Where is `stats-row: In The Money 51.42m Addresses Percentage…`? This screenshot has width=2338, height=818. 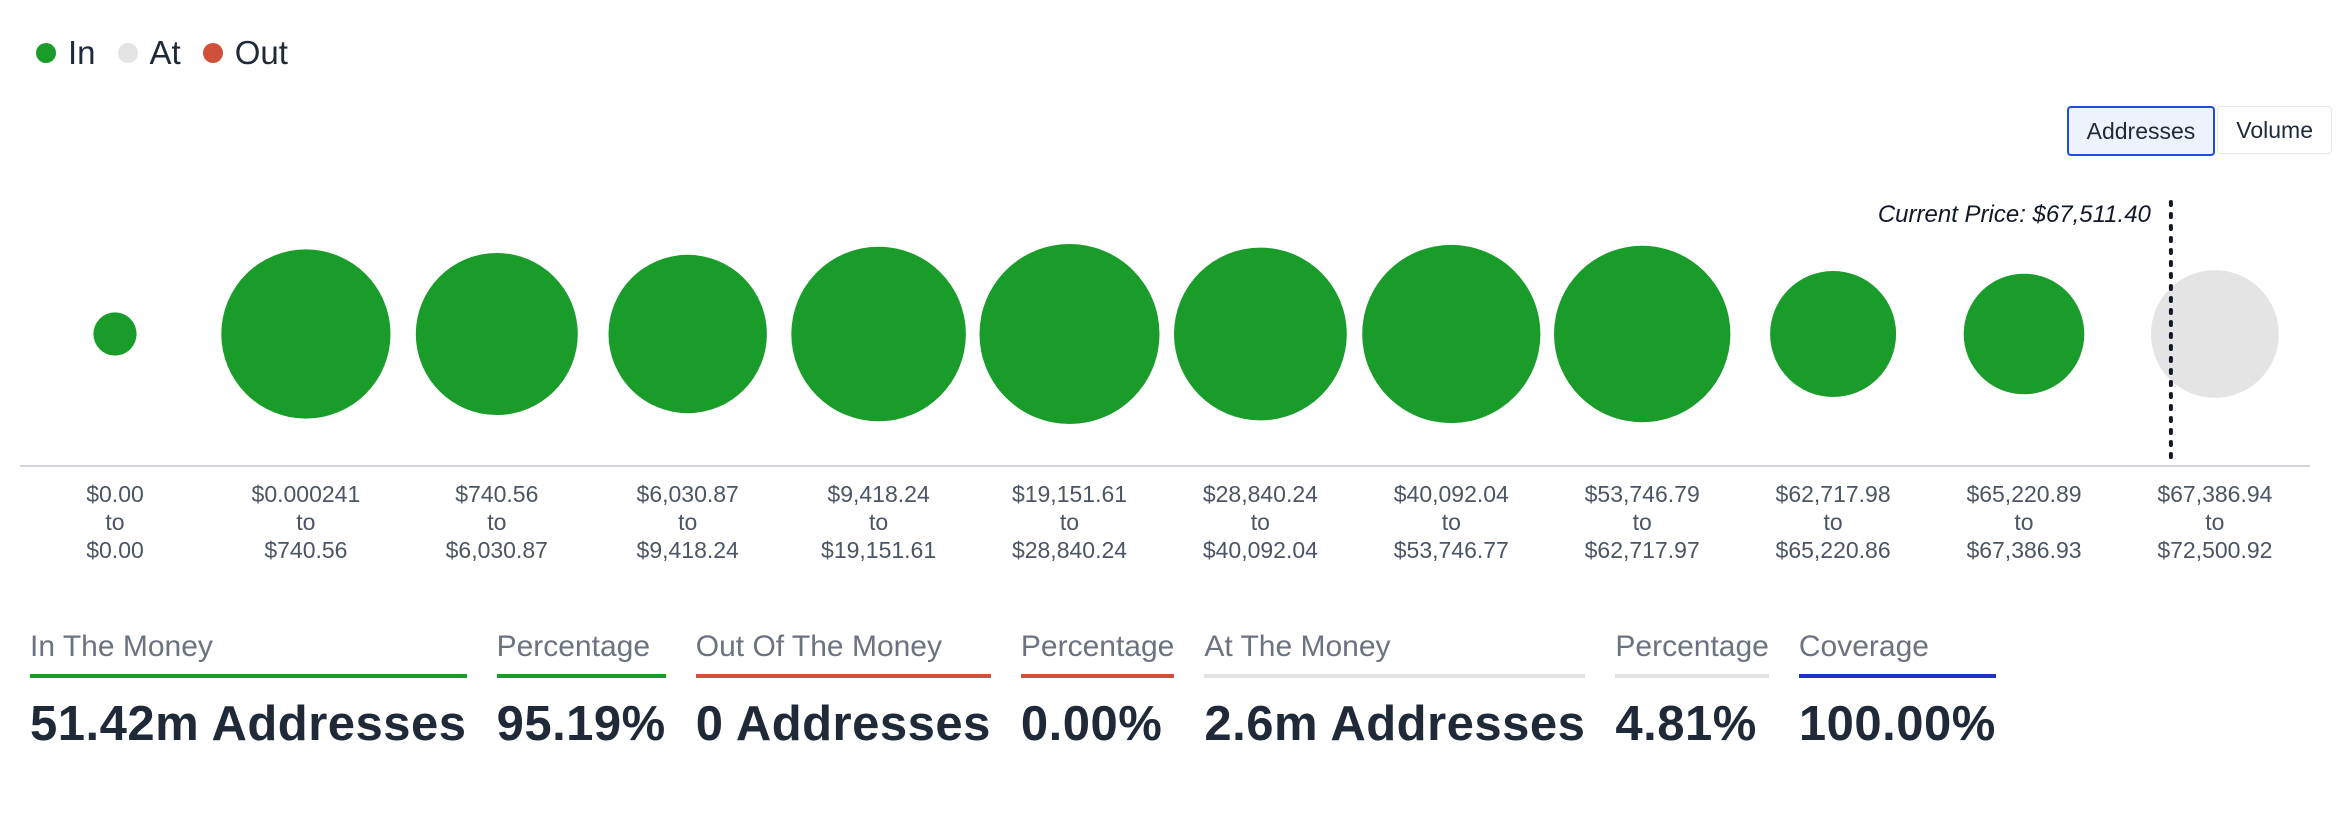 stats-row: In The Money 51.42m Addresses Percentage… is located at coordinates (1028, 691).